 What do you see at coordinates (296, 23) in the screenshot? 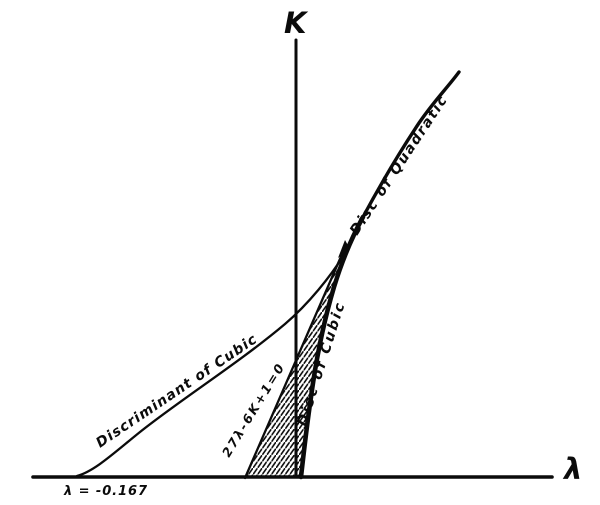
I see `k-axis-label: K` at bounding box center [296, 23].